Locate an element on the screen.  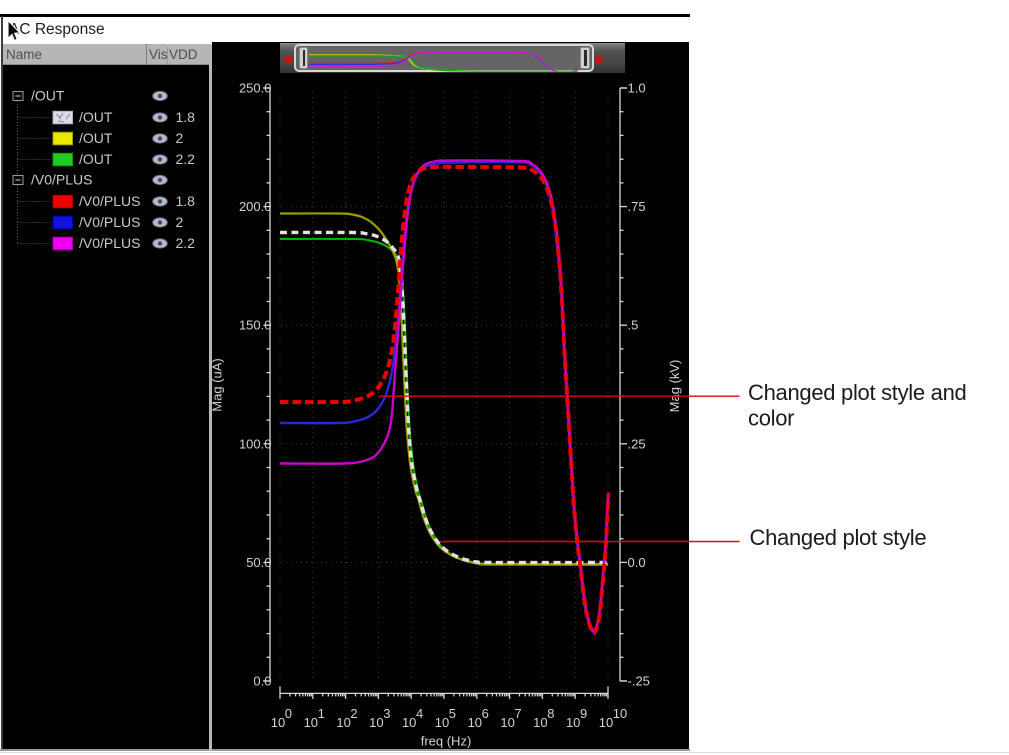
svg-text: Mag (uA) is located at coordinates (217, 384).